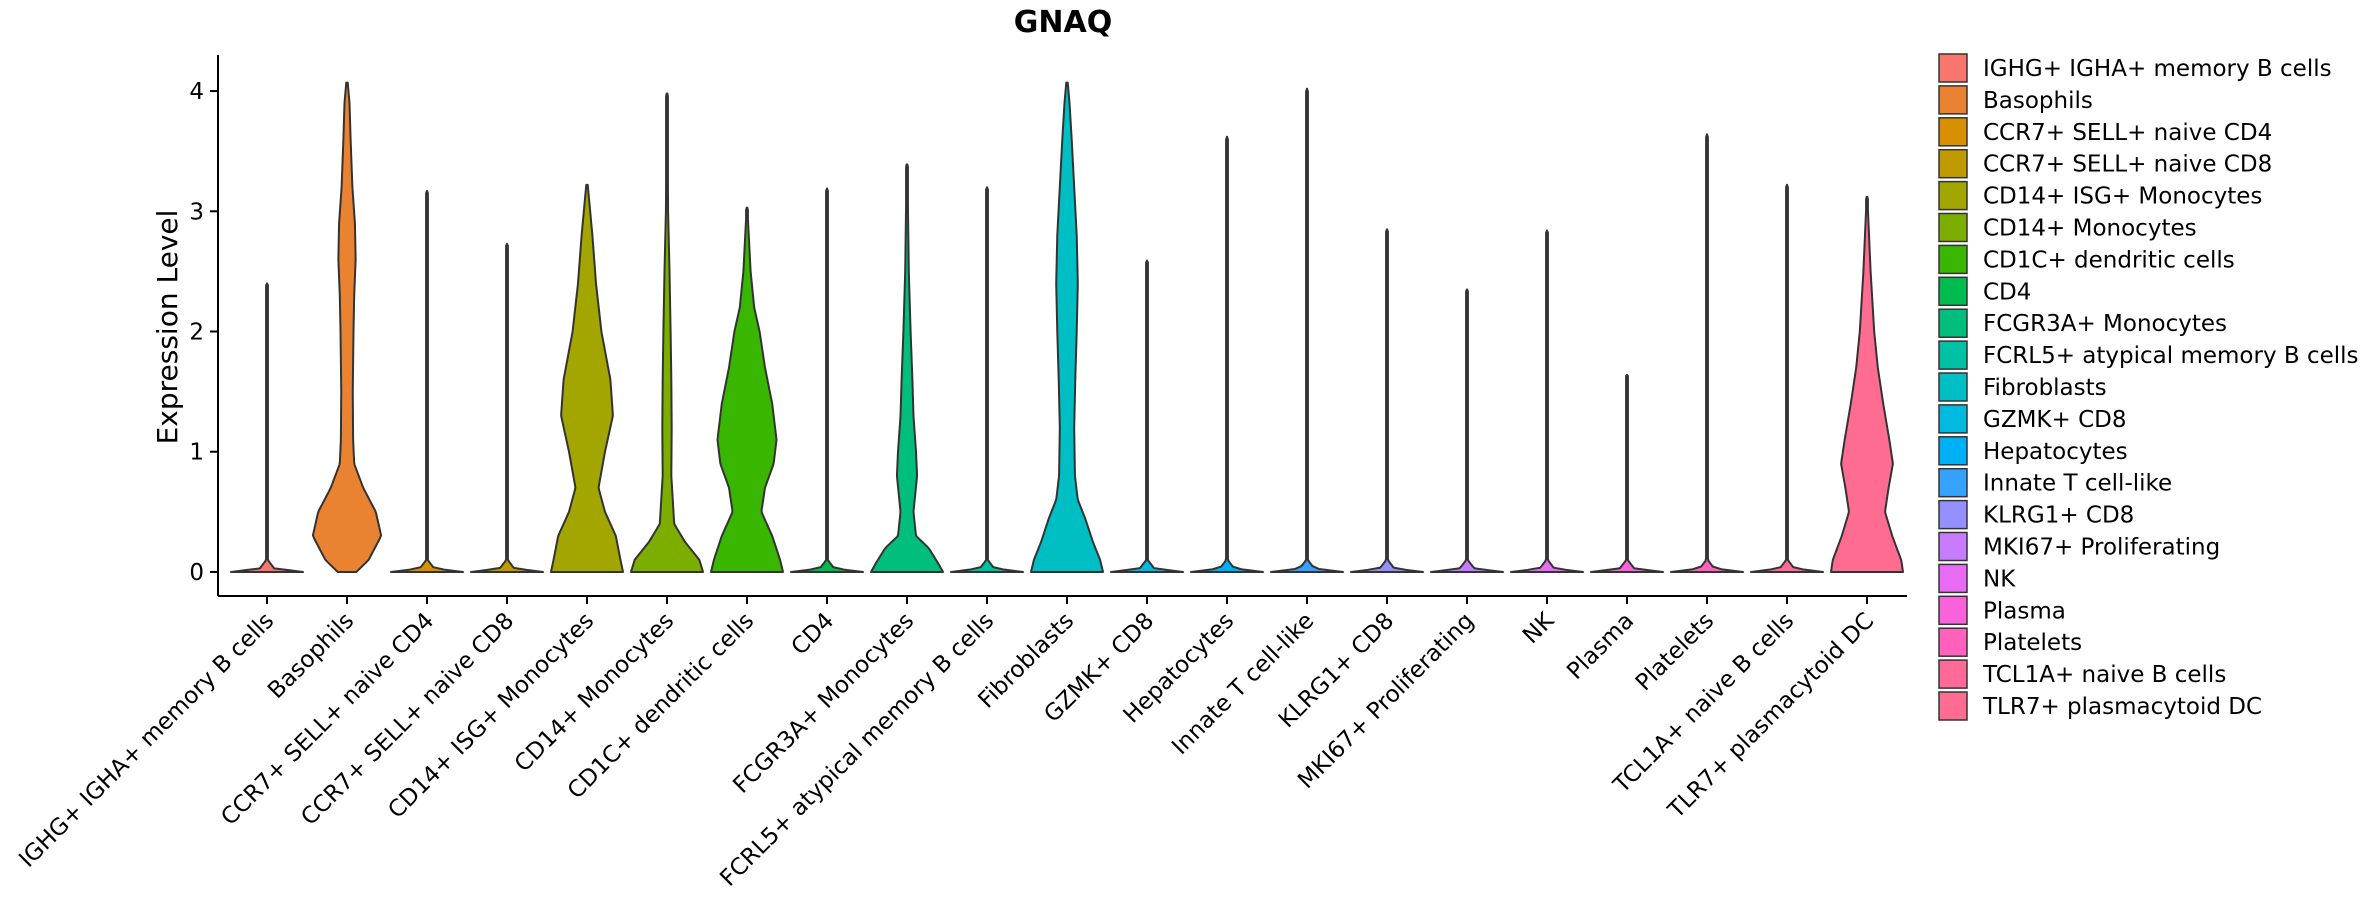  Describe the element at coordinates (2101, 548) in the screenshot. I see `legend-label: MKI67+ Proliferating` at that location.